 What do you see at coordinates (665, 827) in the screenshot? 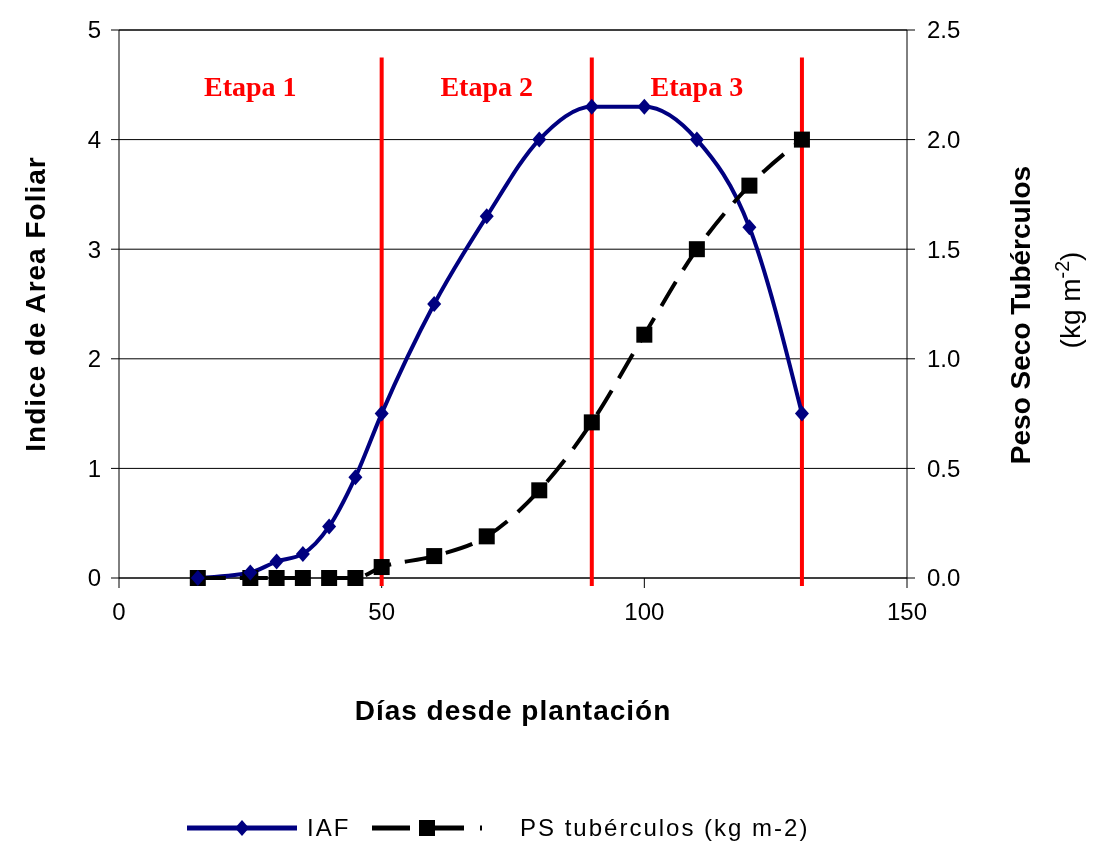
I see `legend-label: PS tubérculos (kg m-2)` at bounding box center [665, 827].